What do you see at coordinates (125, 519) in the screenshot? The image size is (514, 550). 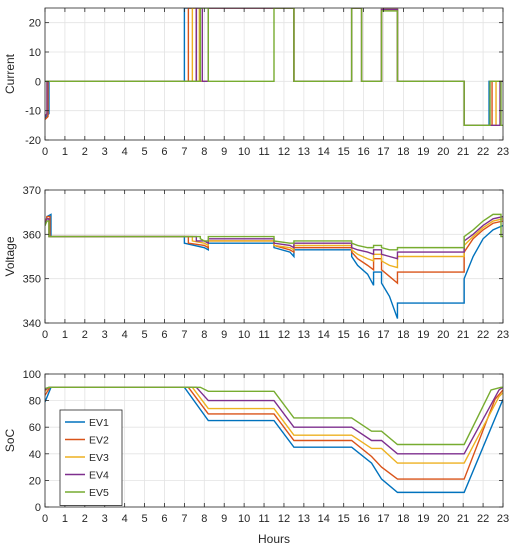 I see `soc-x-tick-label: 4` at bounding box center [125, 519].